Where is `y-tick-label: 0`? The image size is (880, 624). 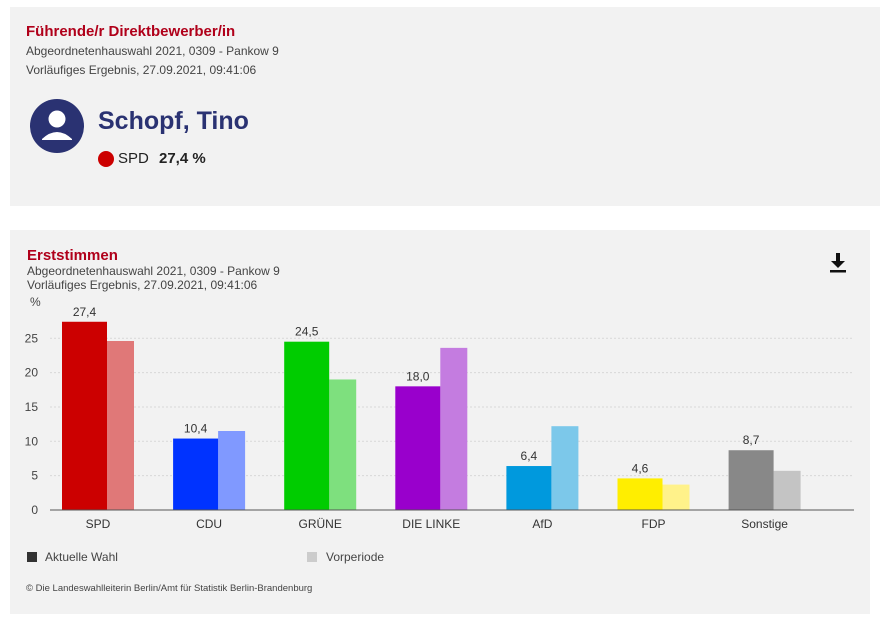 y-tick-label: 0 is located at coordinates (34, 510).